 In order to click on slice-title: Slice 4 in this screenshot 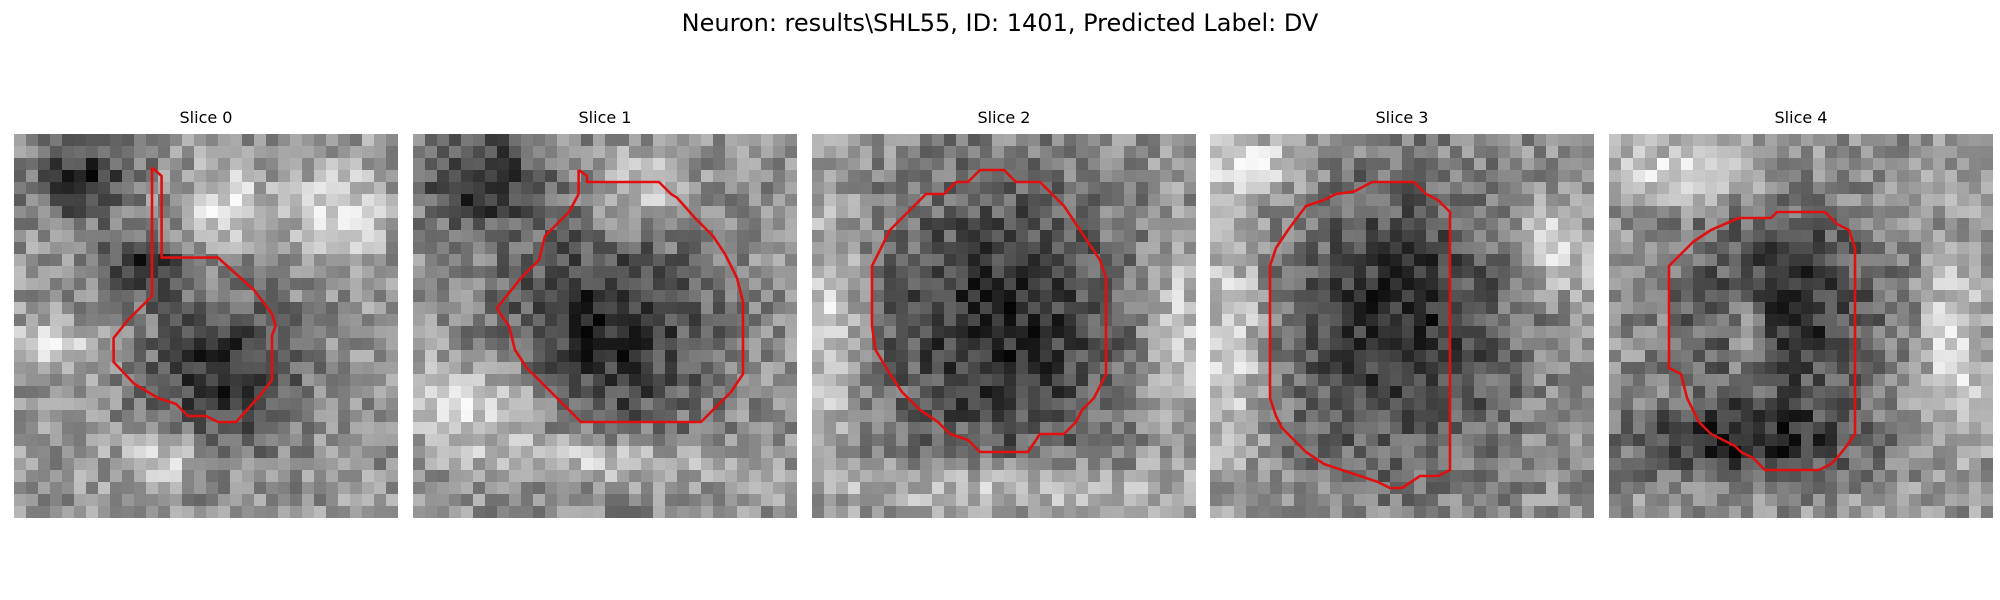, I will do `click(1801, 117)`.